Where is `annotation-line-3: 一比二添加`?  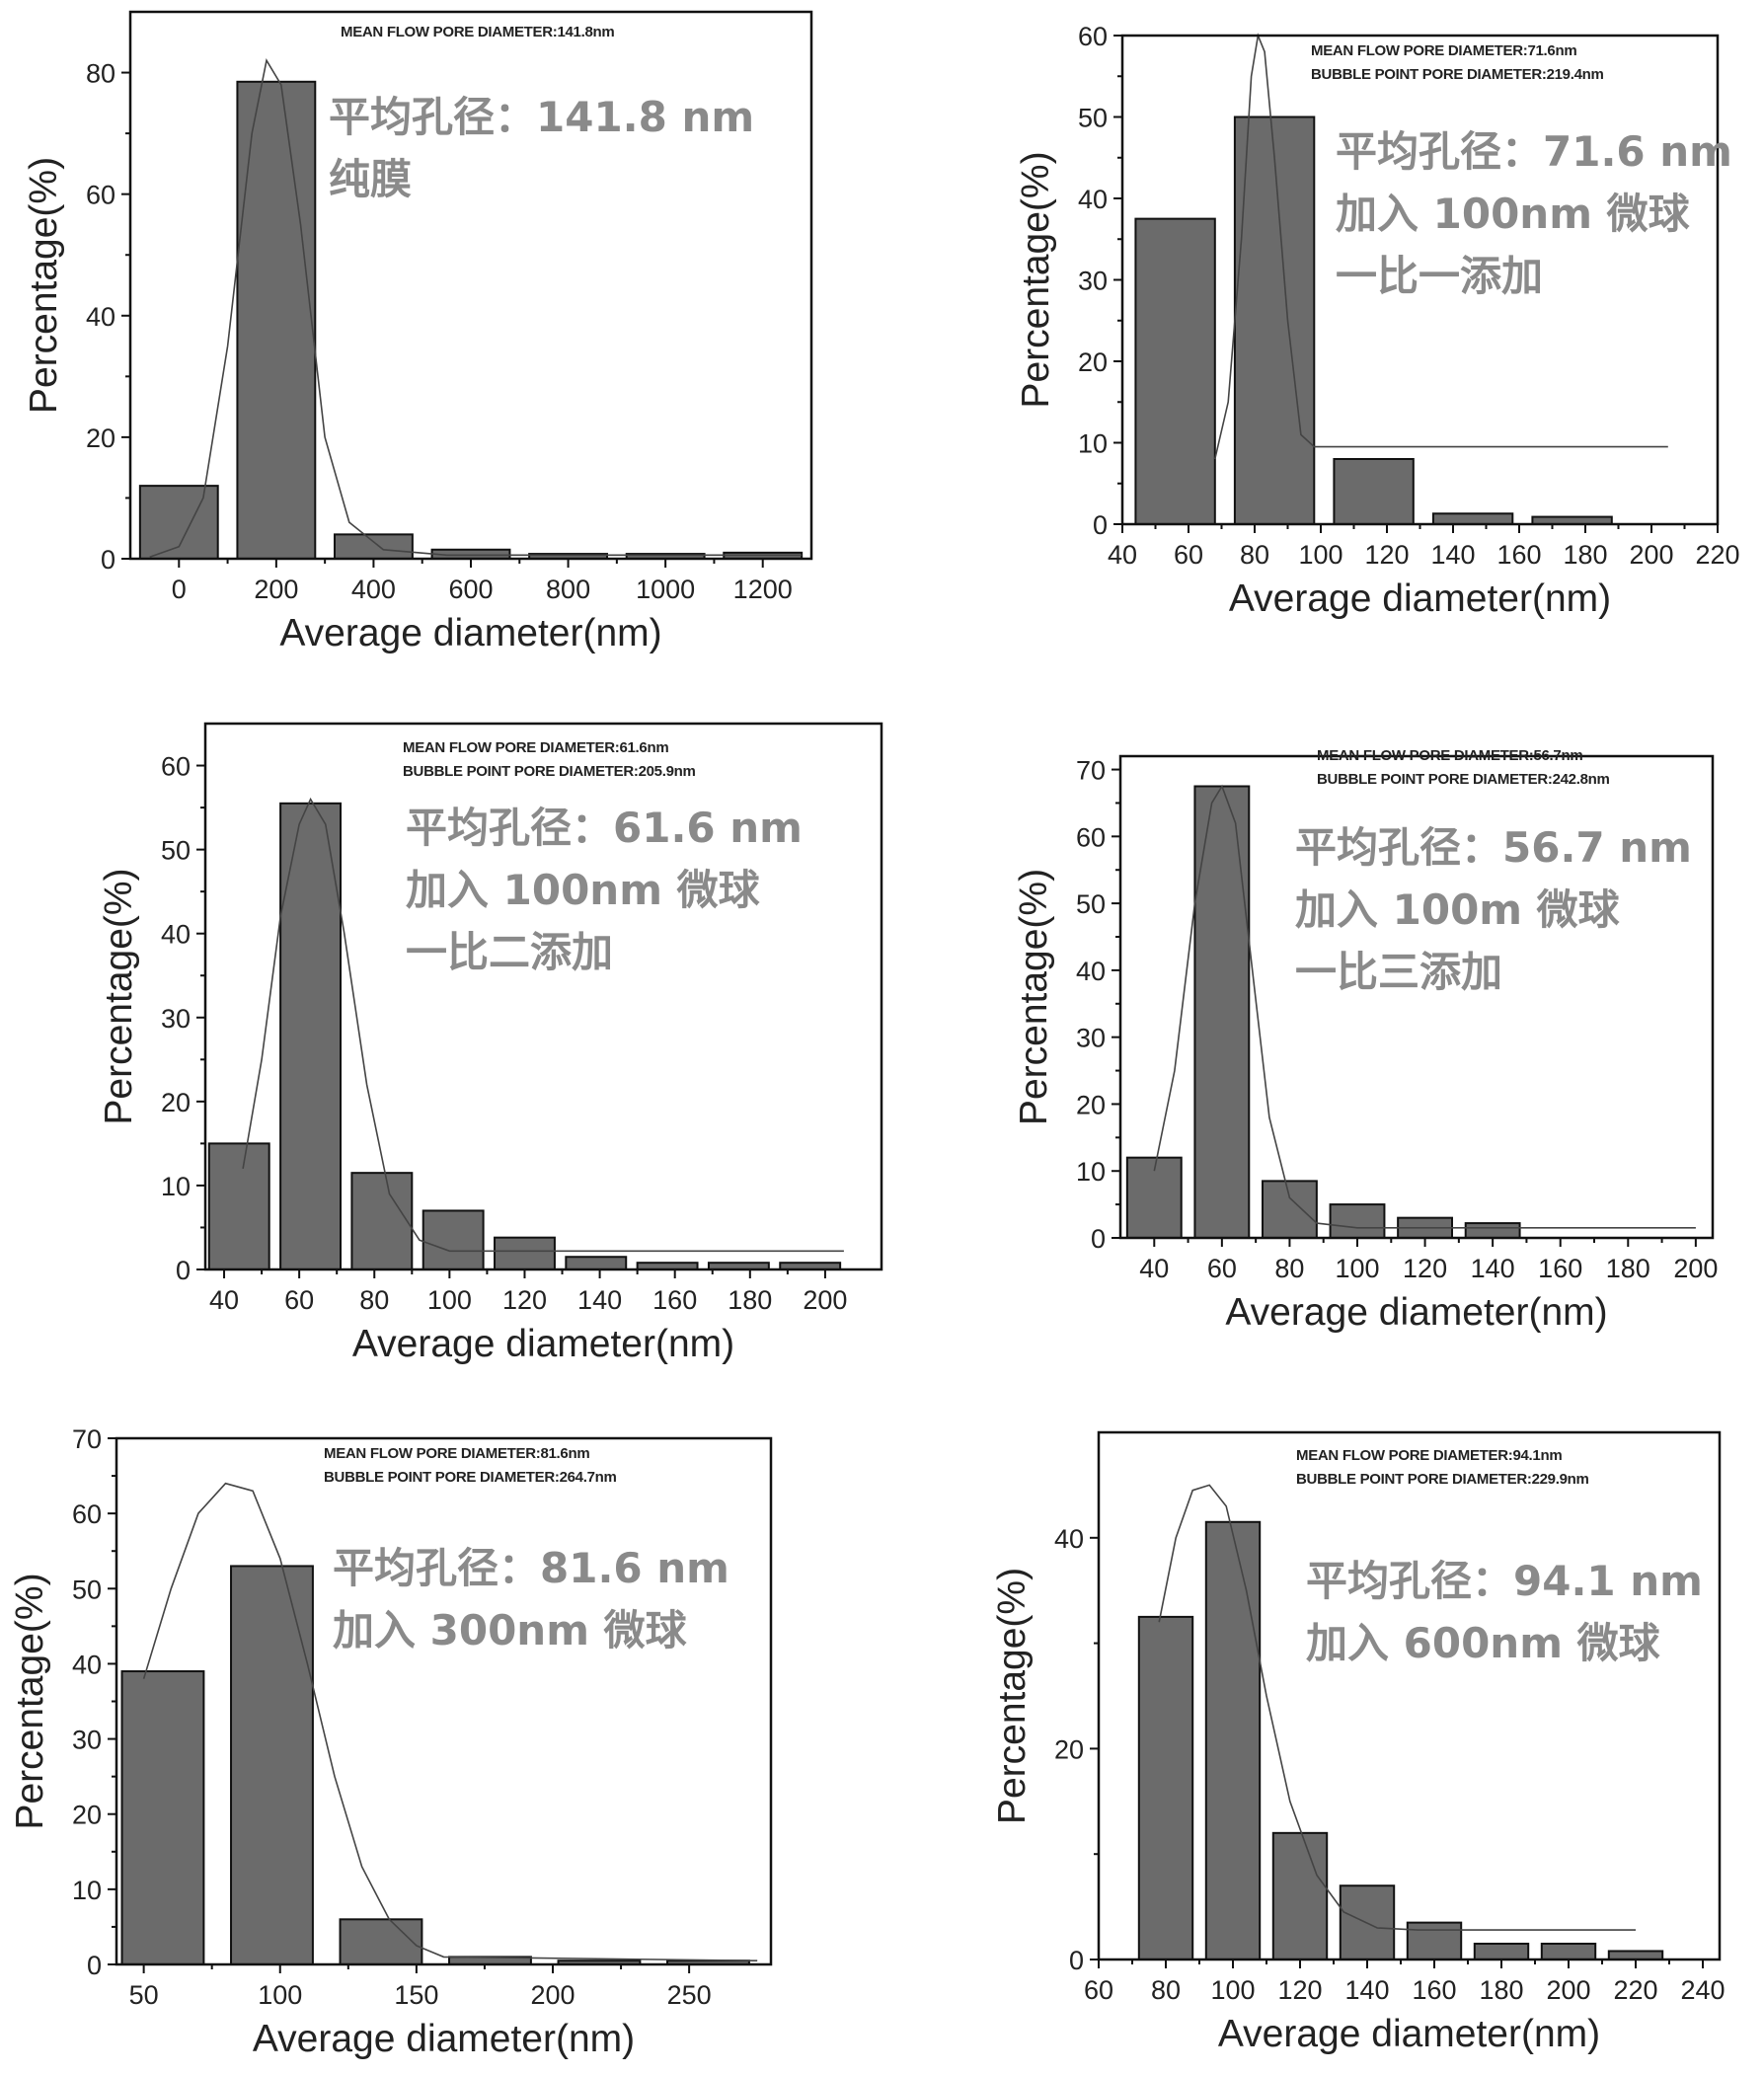 annotation-line-3: 一比二添加 is located at coordinates (509, 952).